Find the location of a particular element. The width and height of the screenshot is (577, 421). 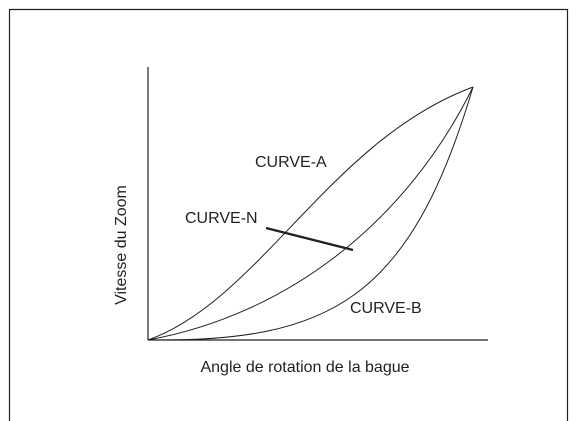

curve-label: CURVE-B is located at coordinates (386, 308).